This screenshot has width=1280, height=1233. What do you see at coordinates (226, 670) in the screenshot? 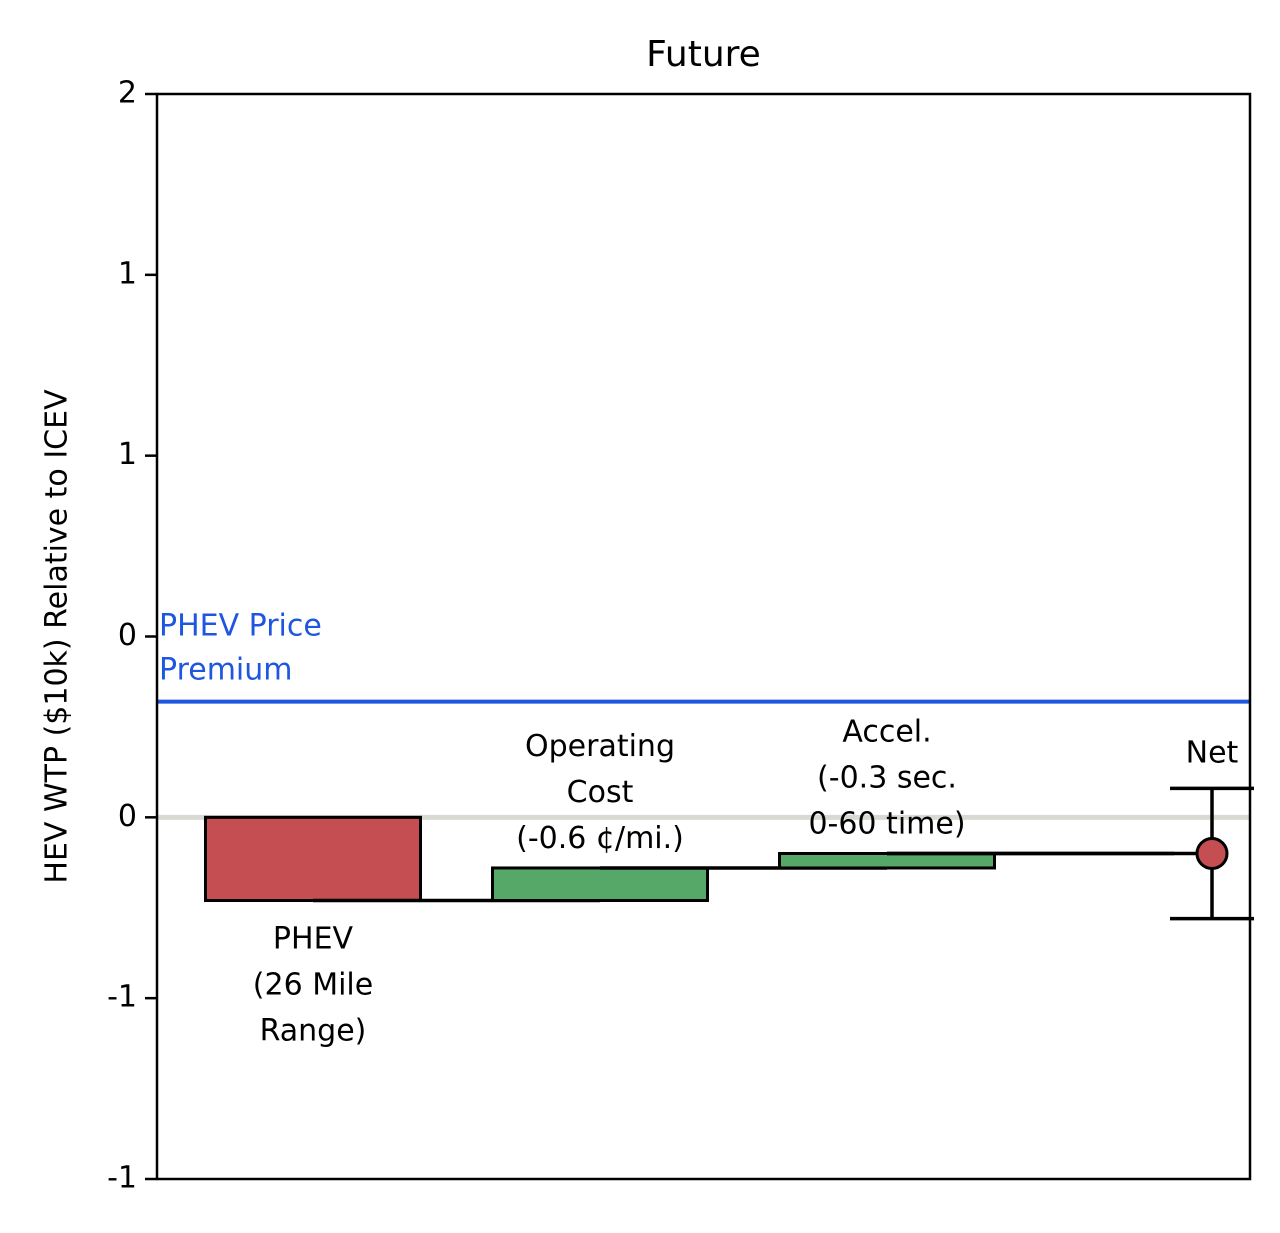
I see `ref-line-label: Premium` at bounding box center [226, 670].